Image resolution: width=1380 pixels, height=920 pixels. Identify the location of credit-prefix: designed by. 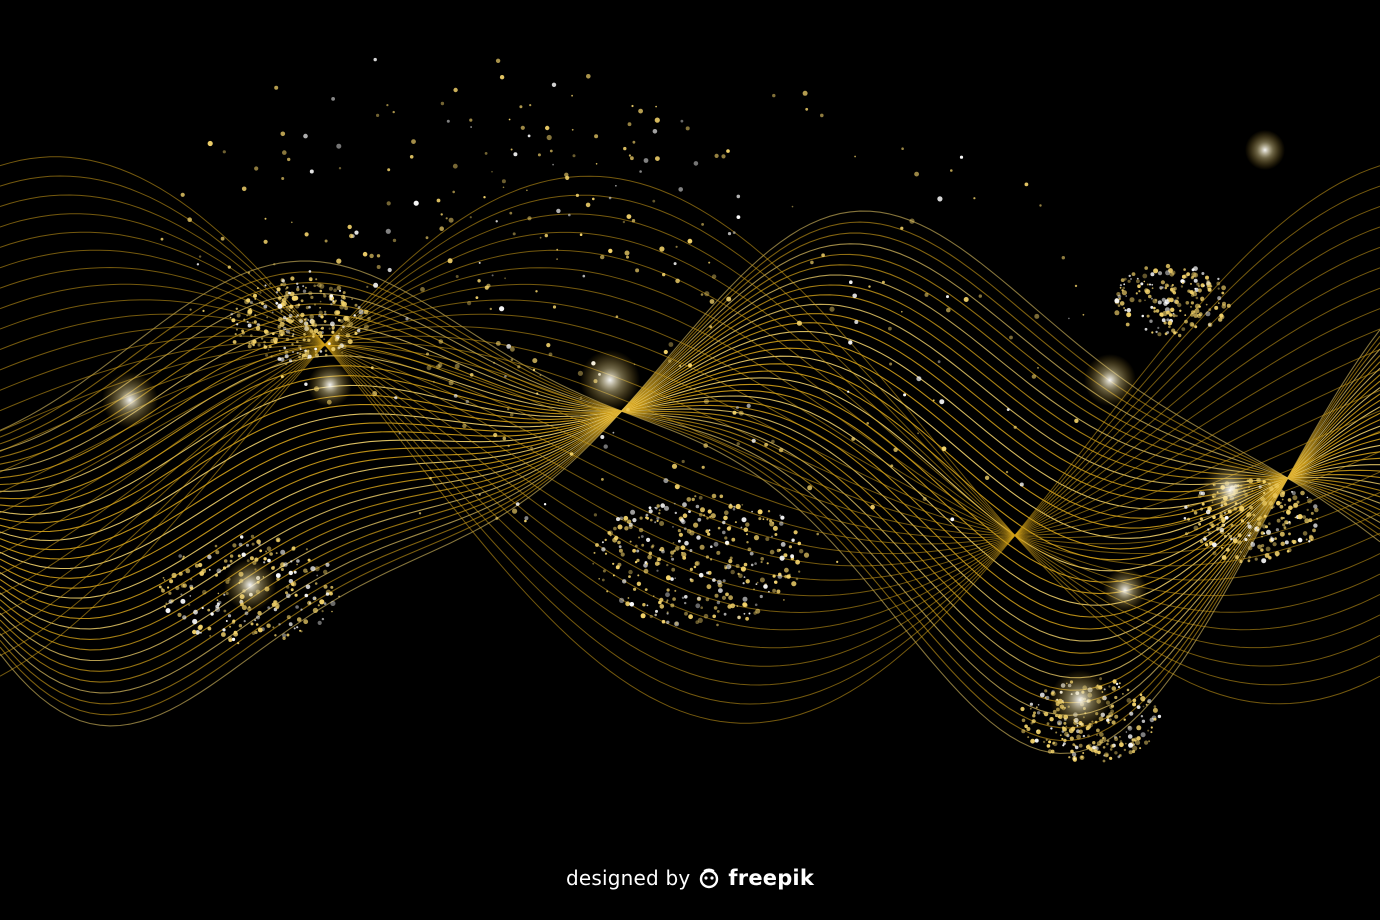
(628, 878).